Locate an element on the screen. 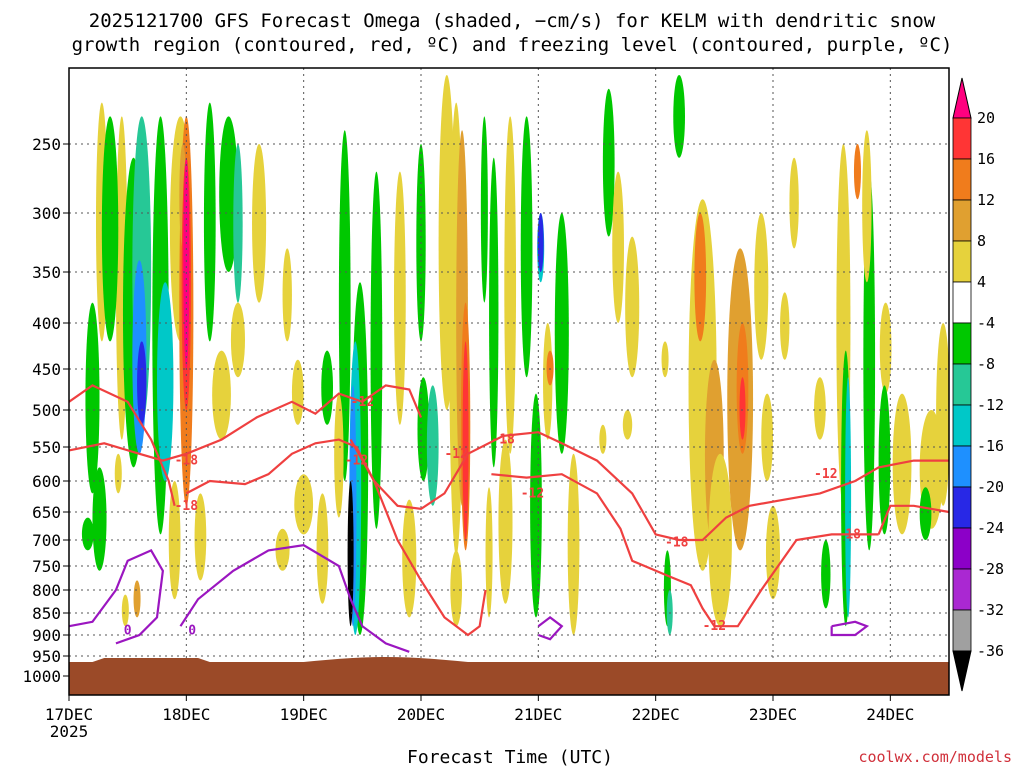 The height and width of the screenshot is (768, 1024). y-tick-label: 950 is located at coordinates (46, 656).